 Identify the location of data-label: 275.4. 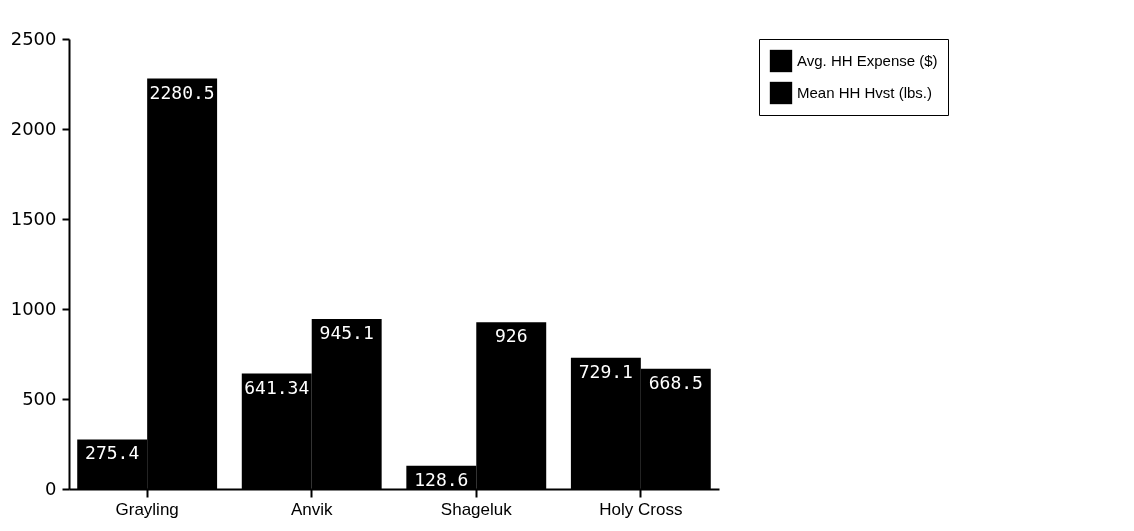
(112, 453).